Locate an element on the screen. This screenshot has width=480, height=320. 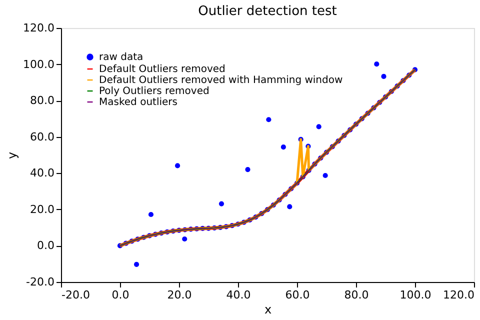
x-tick-label: 100.0 is located at coordinates (416, 295).